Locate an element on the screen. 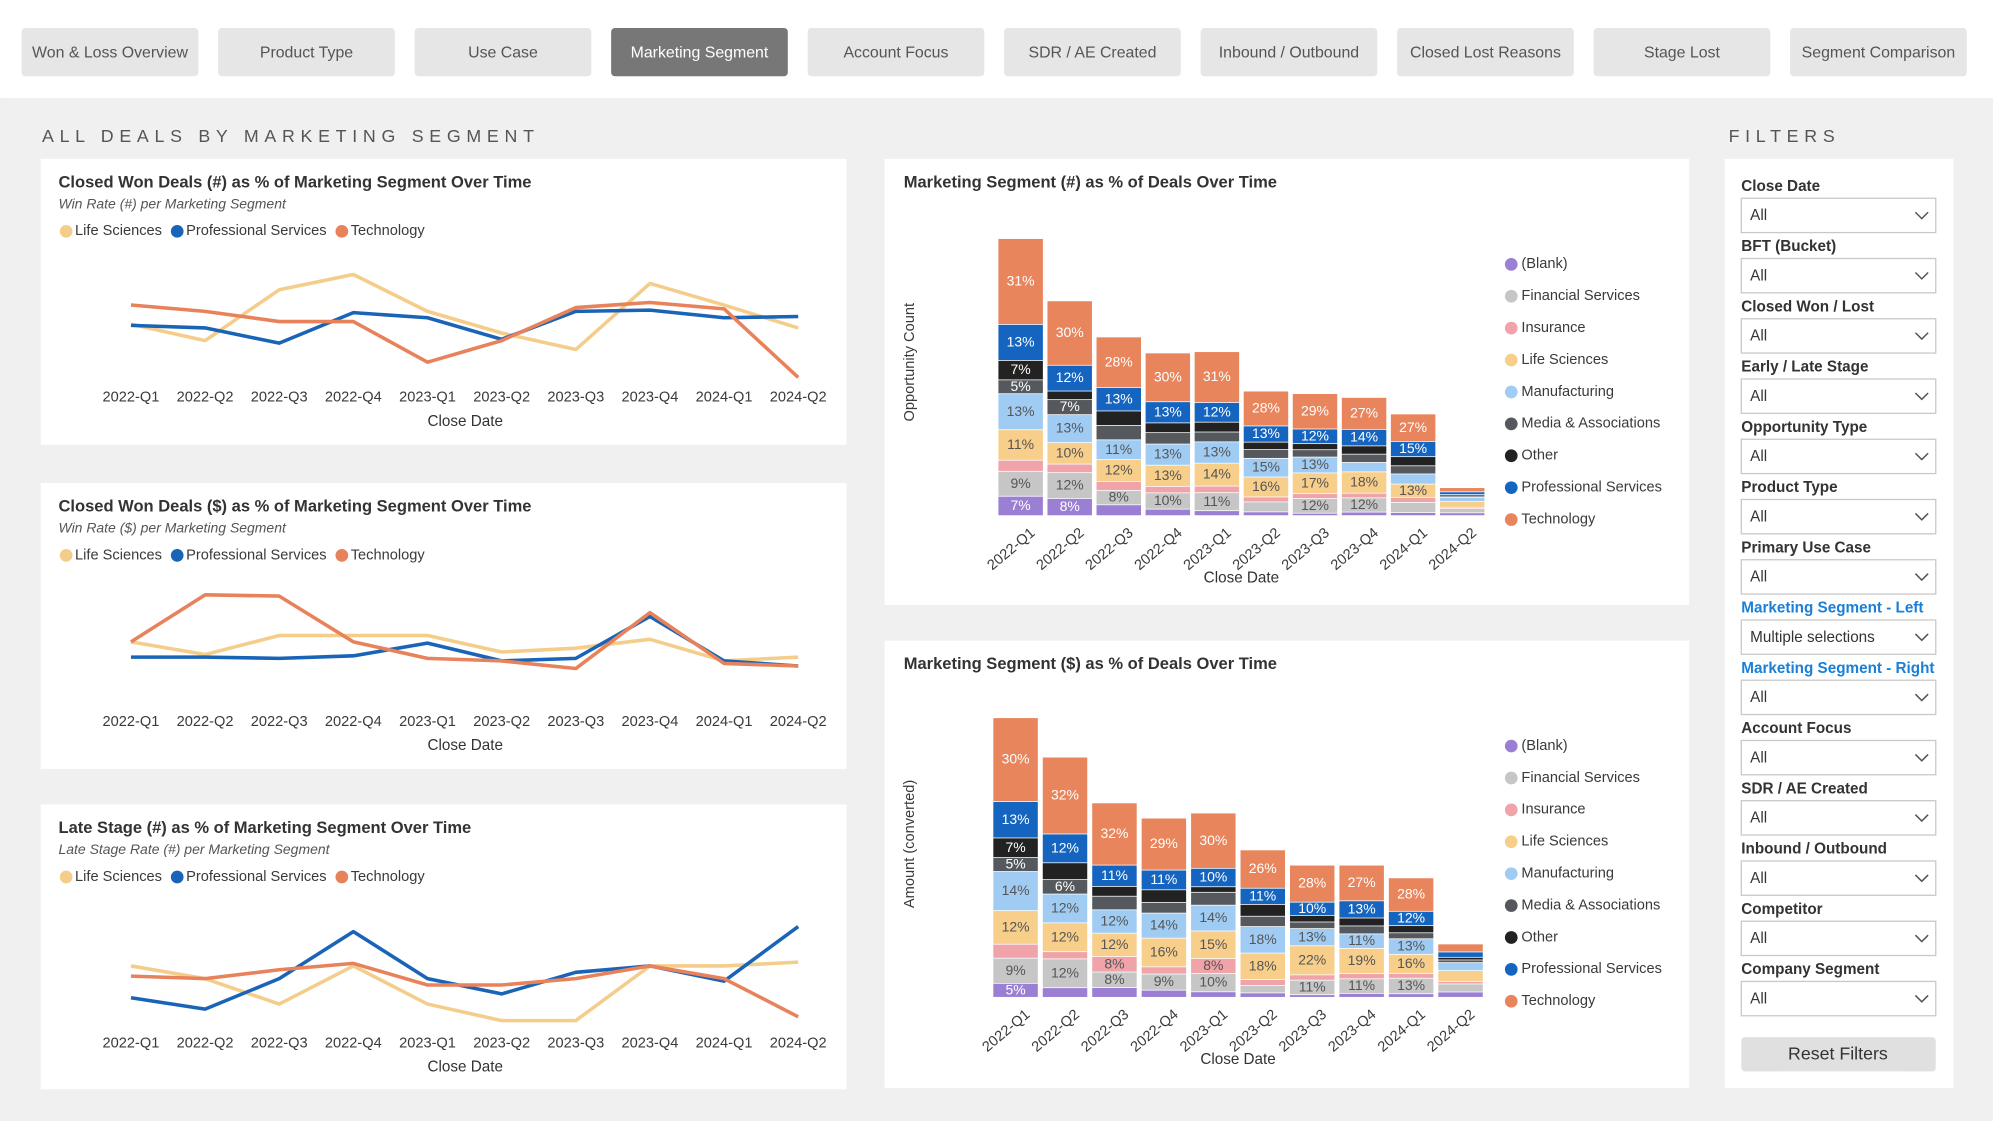  data-label: 14% is located at coordinates (1164, 925).